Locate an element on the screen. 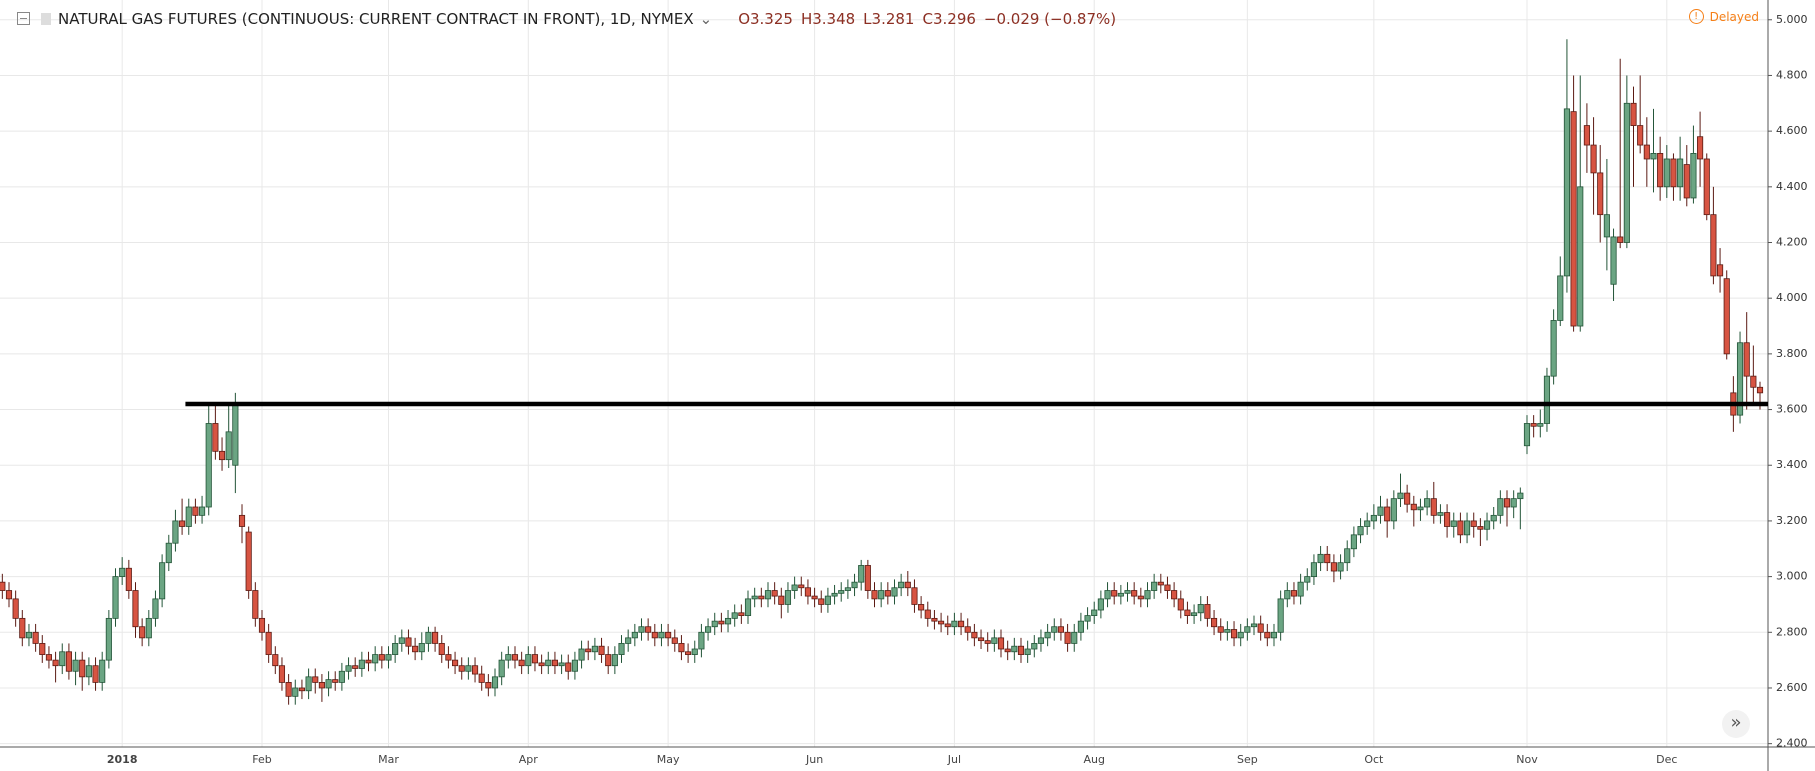  x-tick-label: Apr is located at coordinates (529, 759).